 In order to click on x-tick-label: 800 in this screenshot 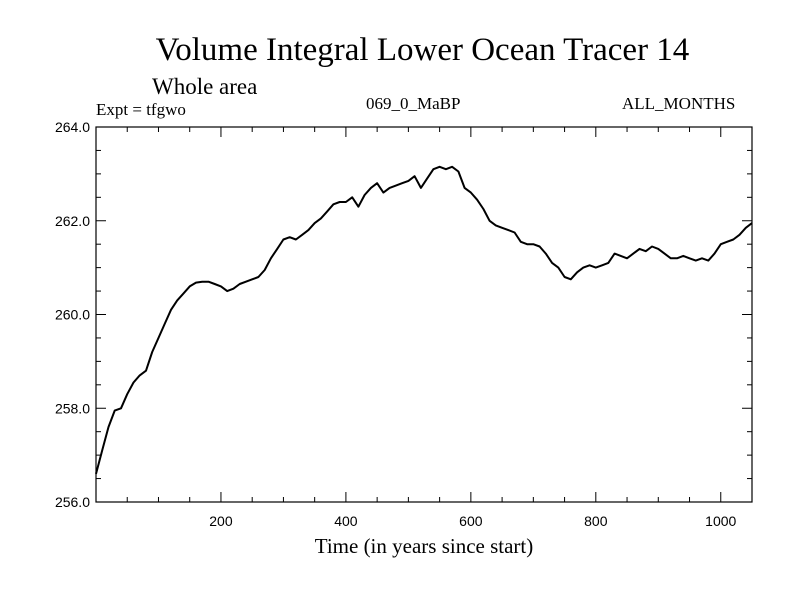, I will do `click(596, 521)`.